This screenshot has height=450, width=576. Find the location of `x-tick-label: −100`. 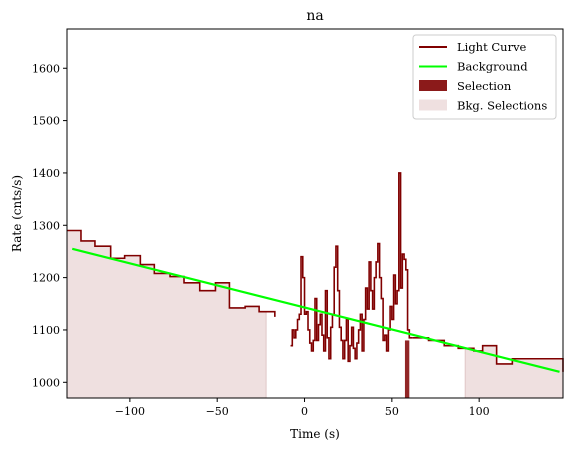

x-tick-label: −100 is located at coordinates (130, 411).